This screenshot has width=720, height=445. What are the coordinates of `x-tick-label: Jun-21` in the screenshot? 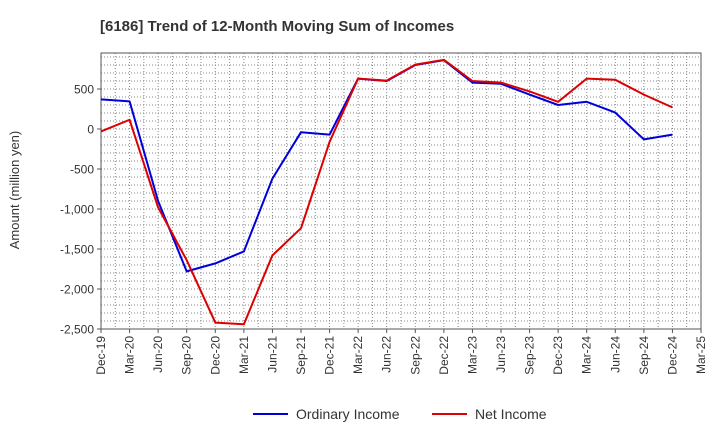 It's located at (272, 354).